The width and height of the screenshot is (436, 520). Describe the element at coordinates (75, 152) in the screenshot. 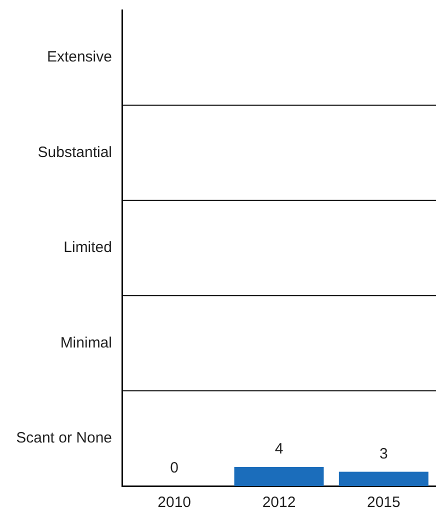

I see `text: Substantial` at that location.